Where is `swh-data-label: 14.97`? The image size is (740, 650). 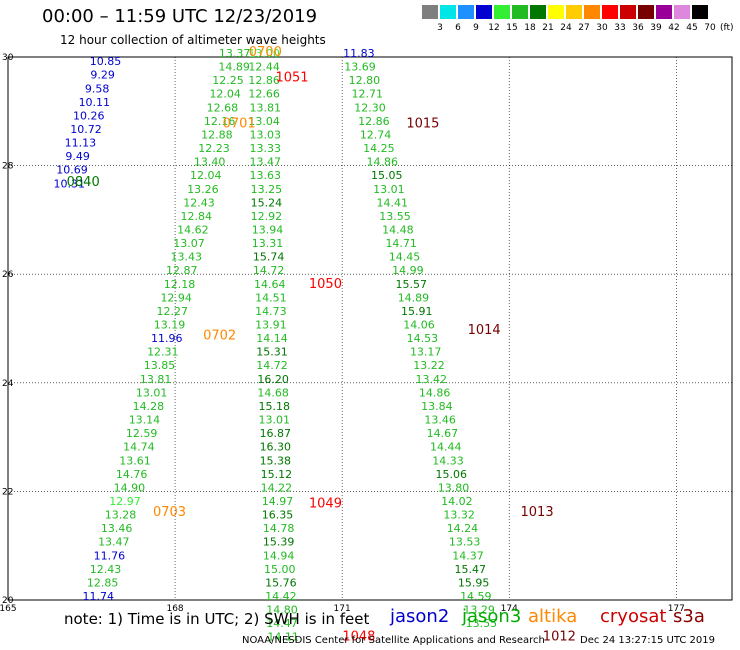 swh-data-label: 14.97 is located at coordinates (278, 501).